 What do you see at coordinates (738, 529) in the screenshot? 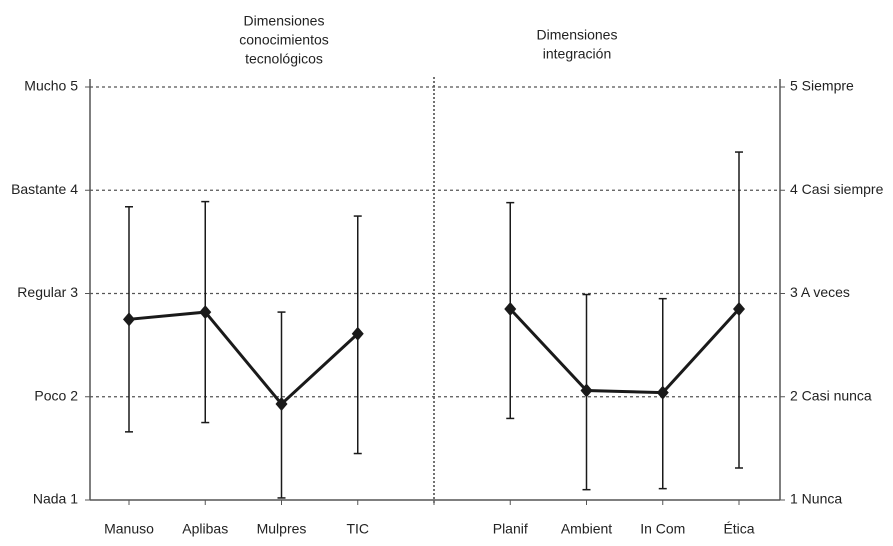
I see `x-tick-label: Ética` at bounding box center [738, 529].